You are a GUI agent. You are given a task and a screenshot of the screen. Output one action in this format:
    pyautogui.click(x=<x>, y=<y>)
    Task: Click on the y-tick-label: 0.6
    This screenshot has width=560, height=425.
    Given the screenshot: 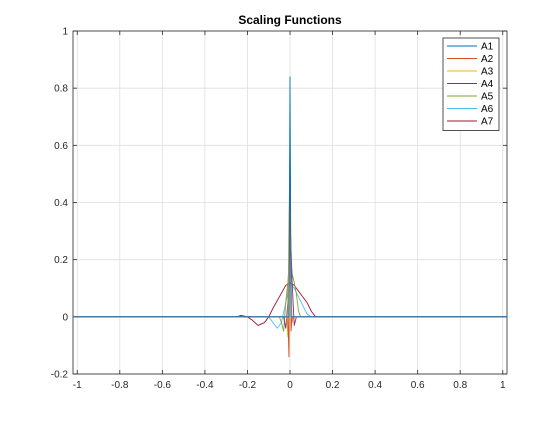 What is the action you would take?
    pyautogui.click(x=61, y=146)
    